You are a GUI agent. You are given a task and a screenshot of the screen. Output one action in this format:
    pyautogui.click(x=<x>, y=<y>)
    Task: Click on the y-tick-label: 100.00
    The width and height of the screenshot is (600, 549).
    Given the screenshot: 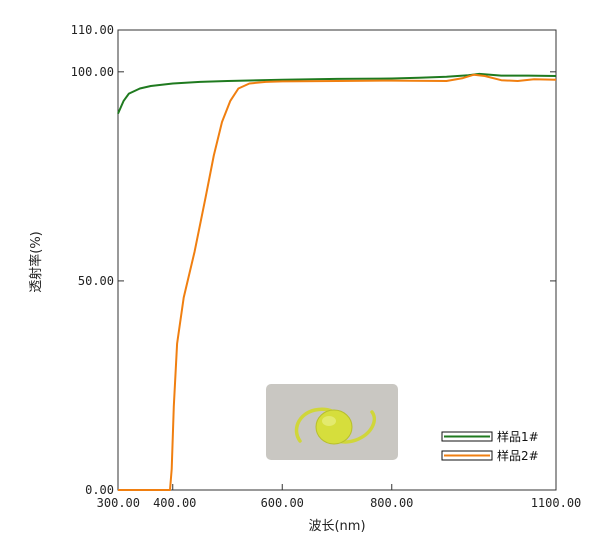 What is the action you would take?
    pyautogui.click(x=92, y=72)
    